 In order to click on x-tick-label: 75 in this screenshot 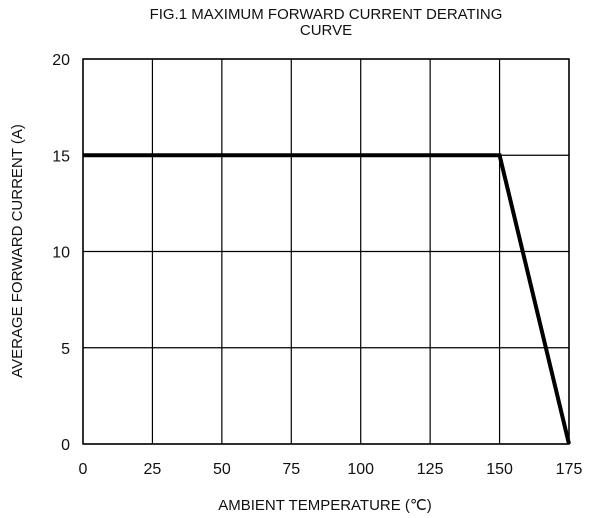, I will do `click(291, 469)`.